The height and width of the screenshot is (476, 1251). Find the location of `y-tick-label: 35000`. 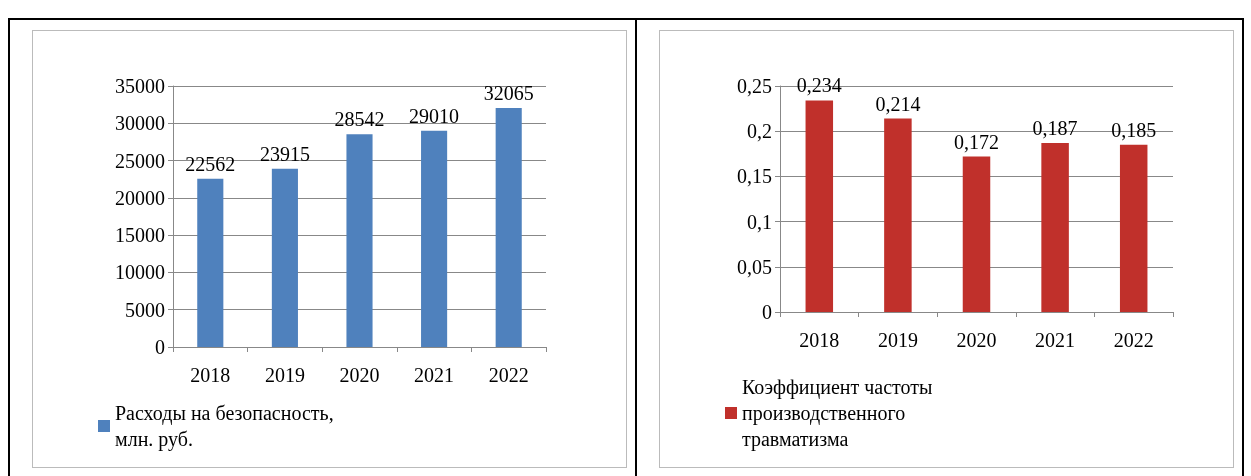

y-tick-label: 35000 is located at coordinates (140, 86).